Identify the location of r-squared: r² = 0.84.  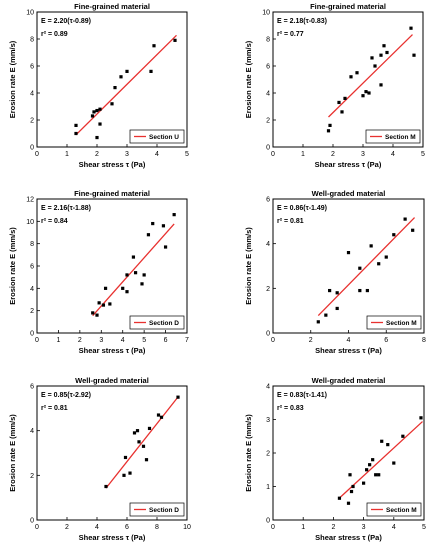
(54, 221).